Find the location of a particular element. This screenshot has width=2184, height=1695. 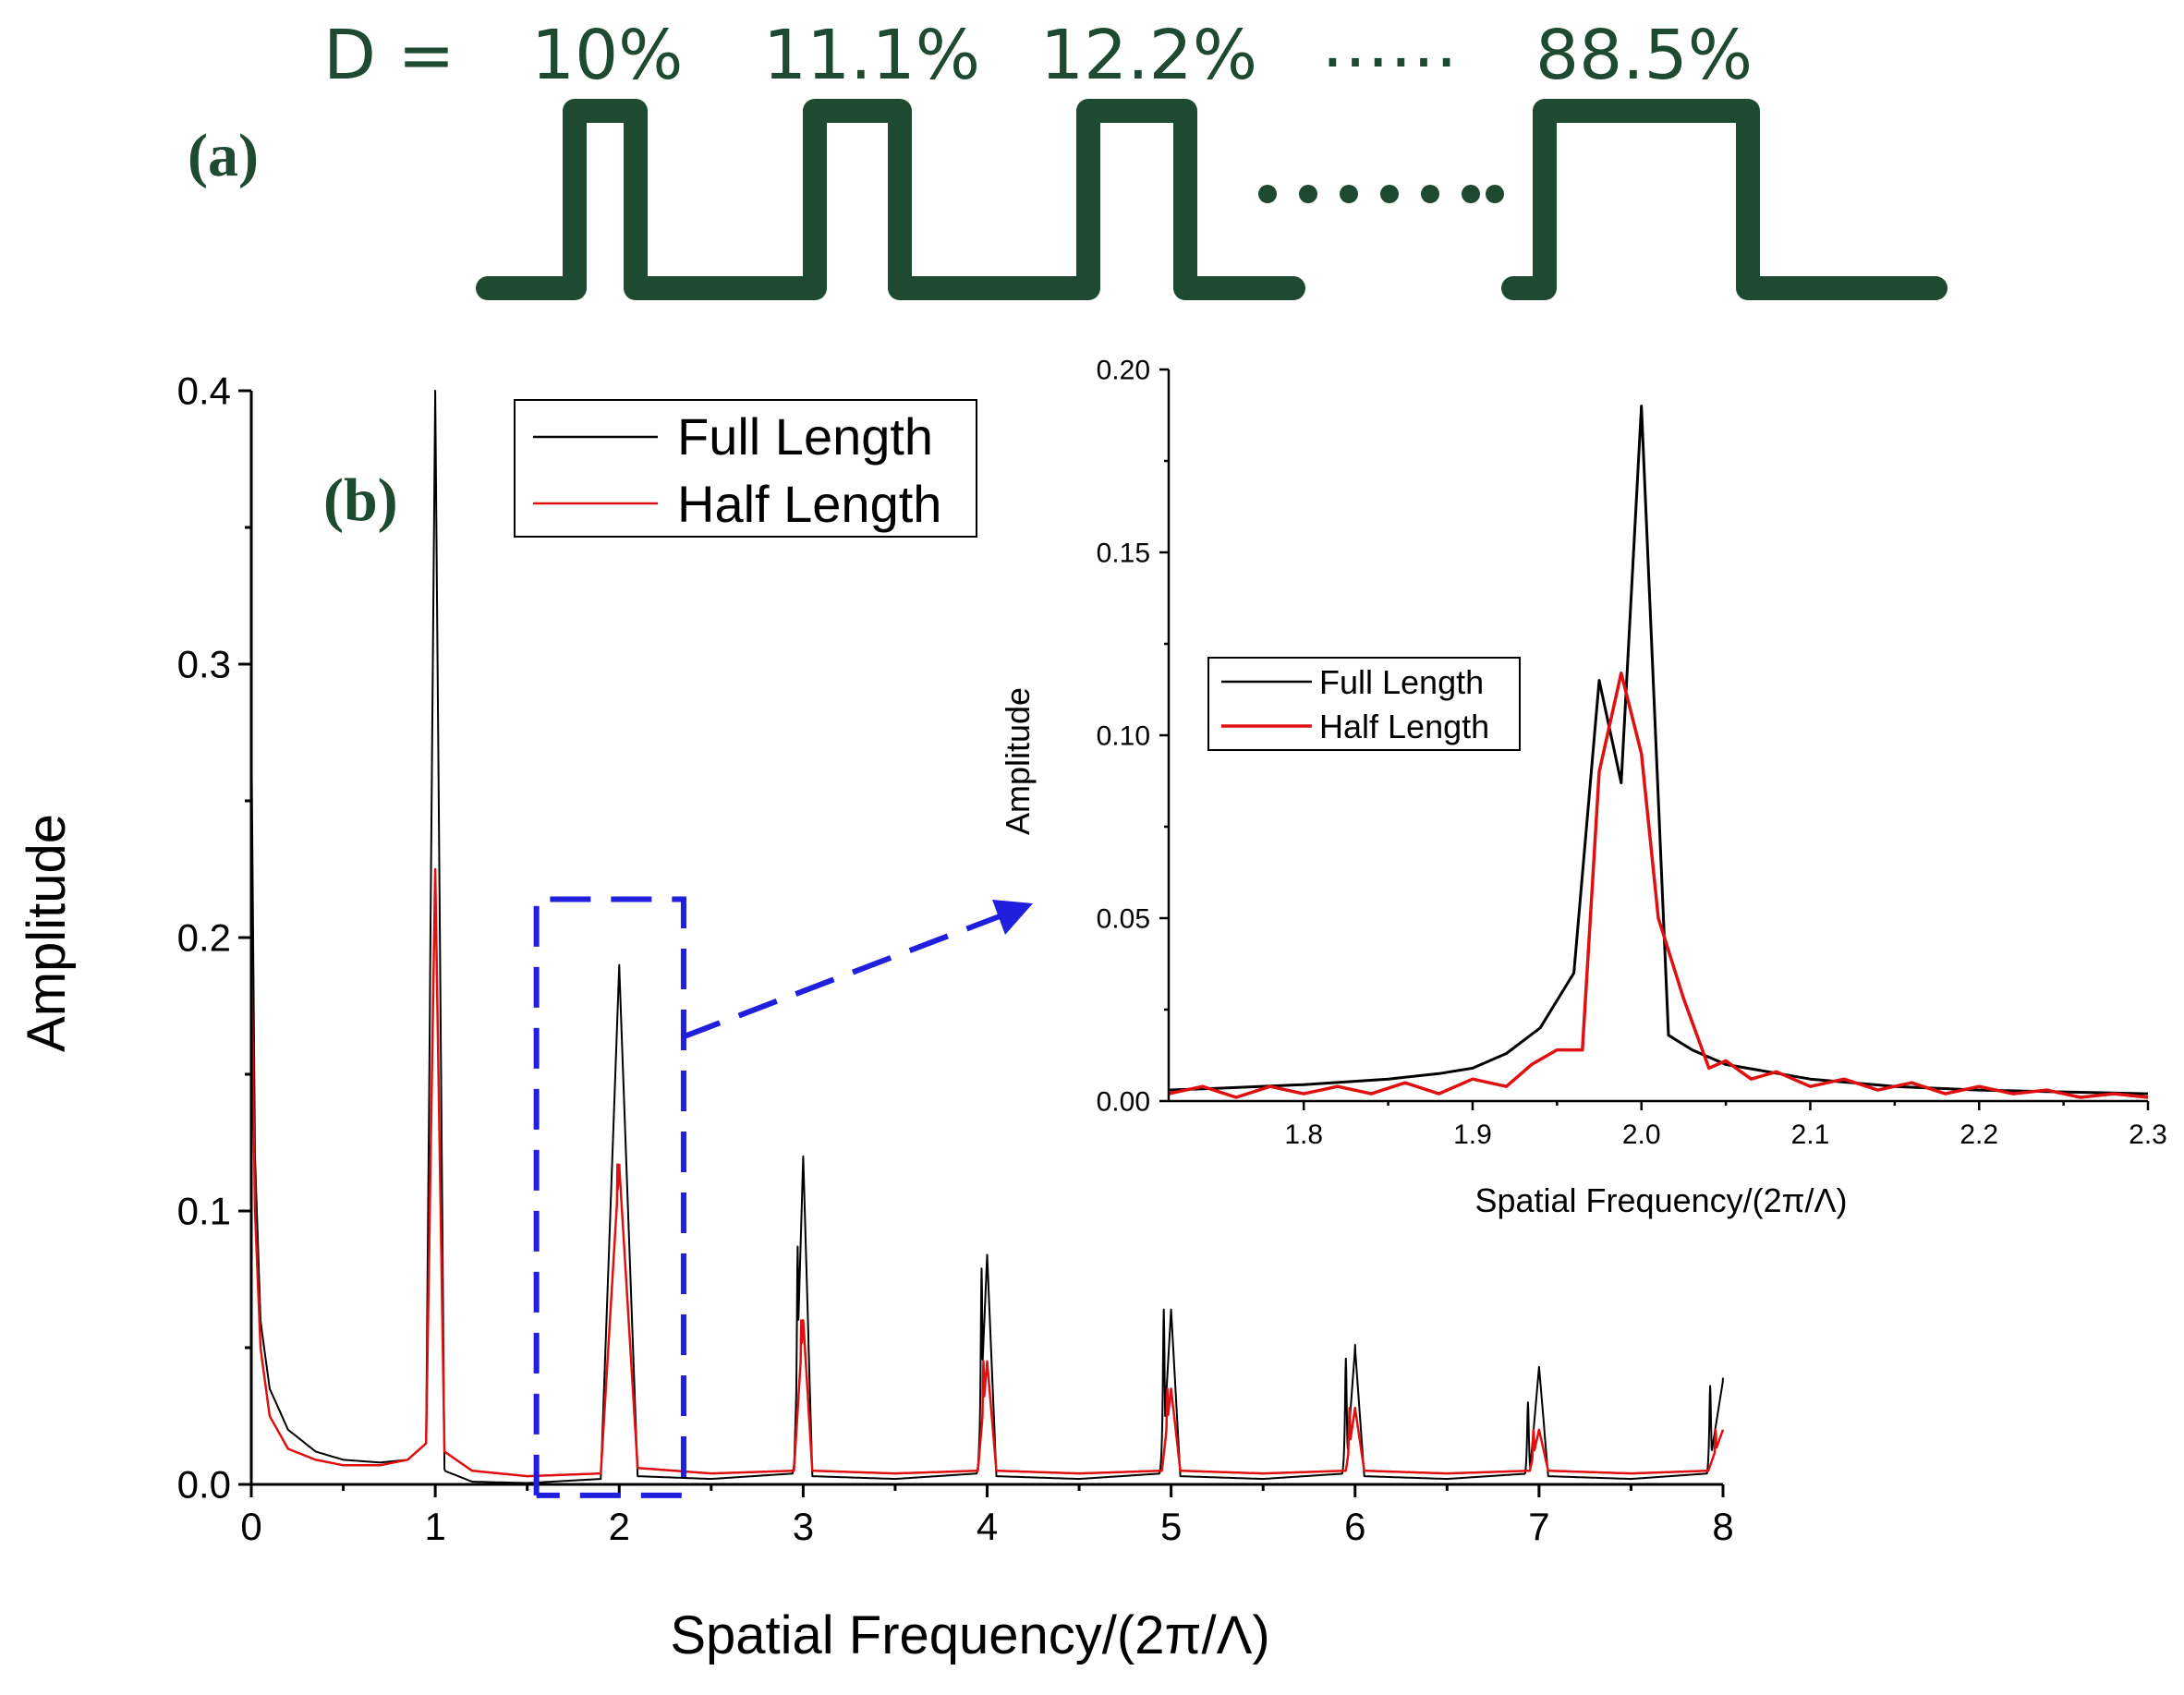

main-y-tick-label: 0.4 is located at coordinates (204, 391).